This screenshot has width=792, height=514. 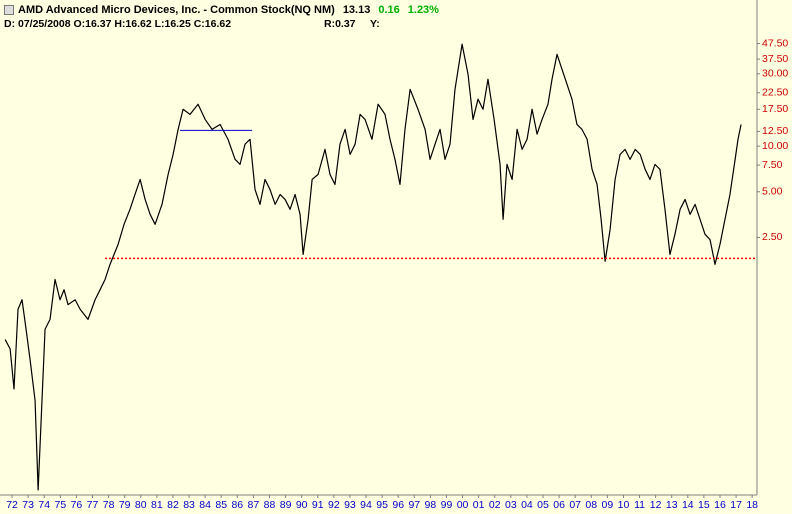 What do you see at coordinates (775, 131) in the screenshot?
I see `y-tick-label: 12.50` at bounding box center [775, 131].